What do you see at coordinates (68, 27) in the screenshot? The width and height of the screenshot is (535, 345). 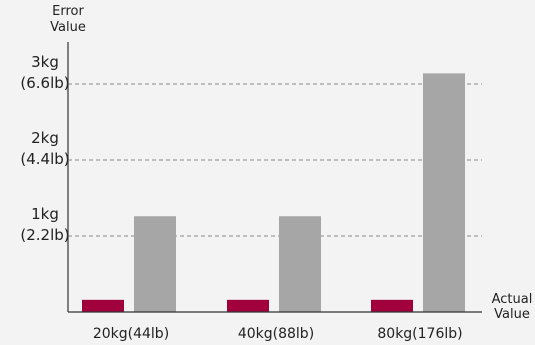 I see `y-axis-title-line-2: Value` at bounding box center [68, 27].